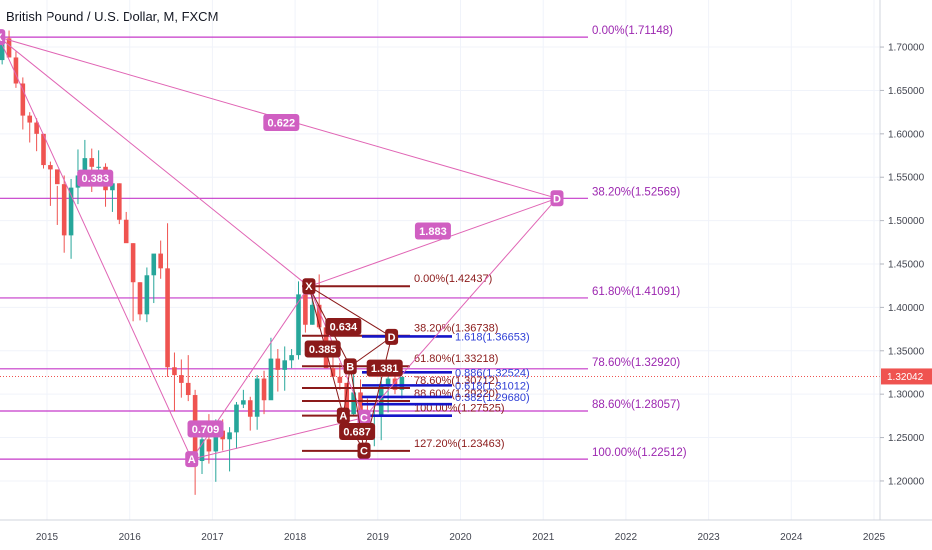 This screenshot has height=550, width=932. Describe the element at coordinates (791, 537) in the screenshot. I see `year-tick-label: 2024` at that location.